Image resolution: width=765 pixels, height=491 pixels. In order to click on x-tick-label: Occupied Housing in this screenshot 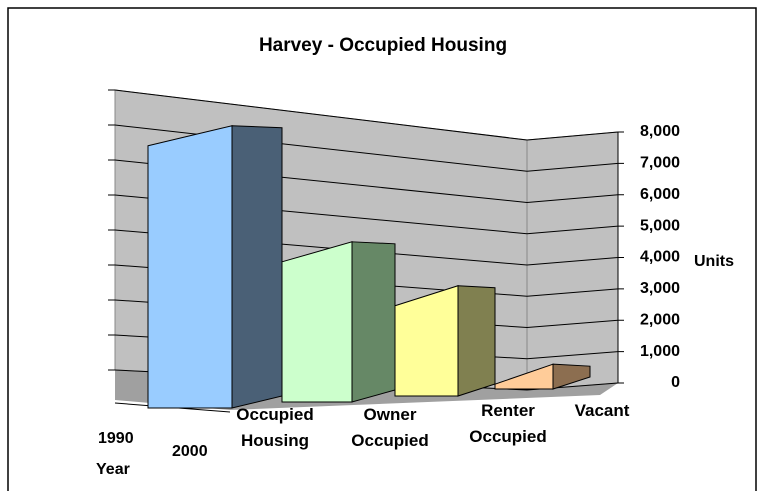, I will do `click(275, 427)`.